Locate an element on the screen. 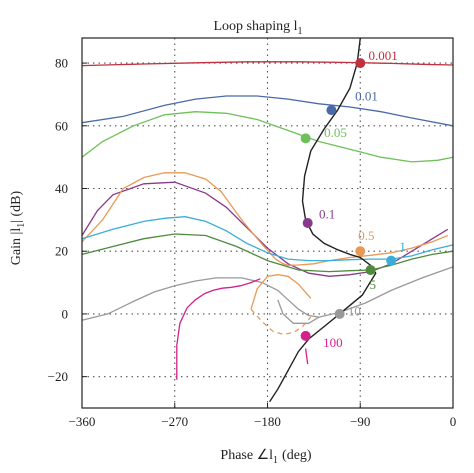 This screenshot has height=473, width=474. y-tick-label: −20 is located at coordinates (58, 376).